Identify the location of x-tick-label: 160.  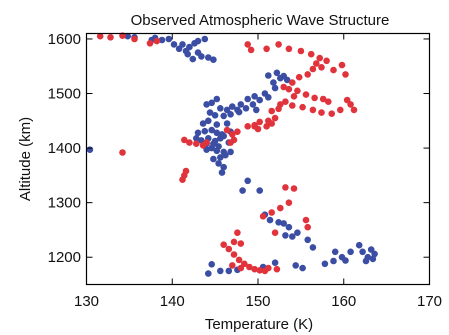
(343, 301).